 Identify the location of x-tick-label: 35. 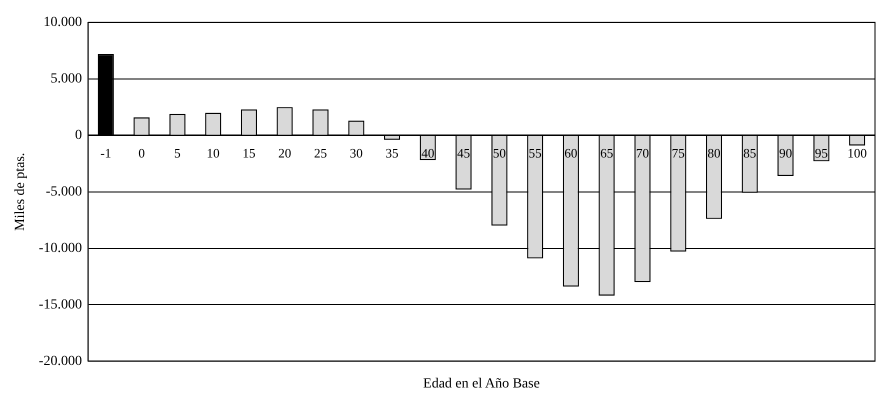
(392, 153).